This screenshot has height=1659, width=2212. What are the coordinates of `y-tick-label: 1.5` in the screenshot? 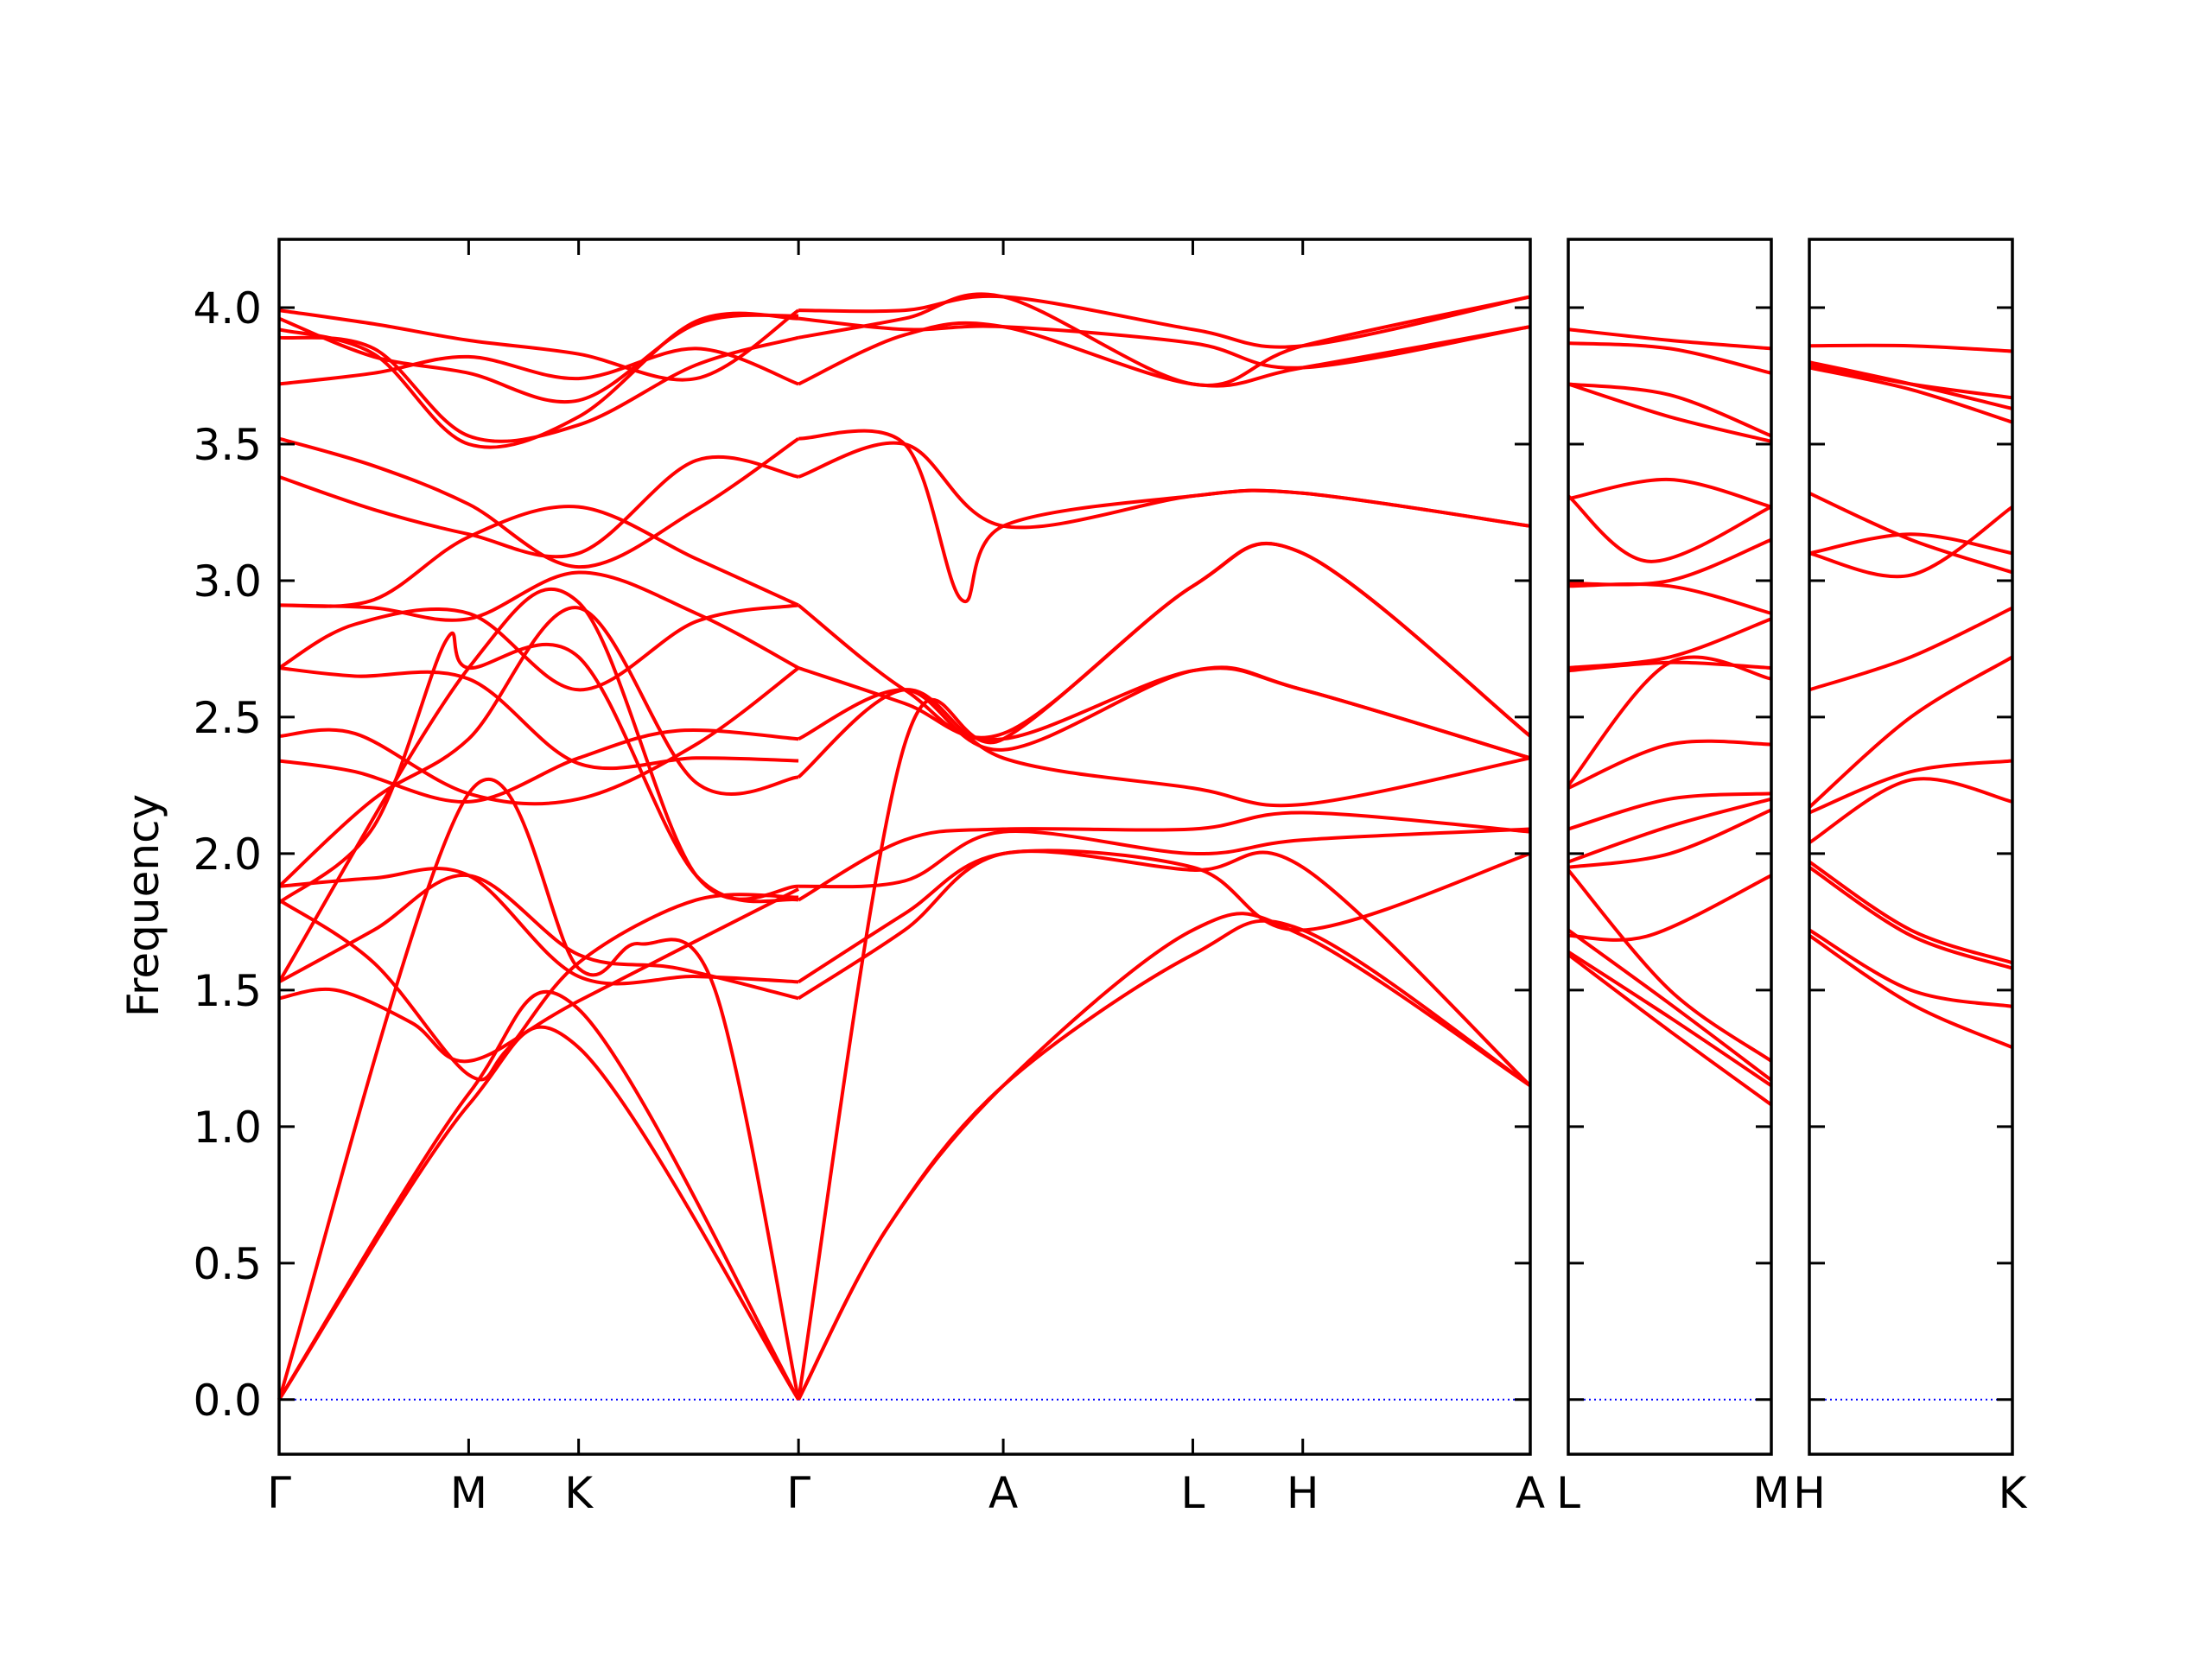 It's located at (227, 991).